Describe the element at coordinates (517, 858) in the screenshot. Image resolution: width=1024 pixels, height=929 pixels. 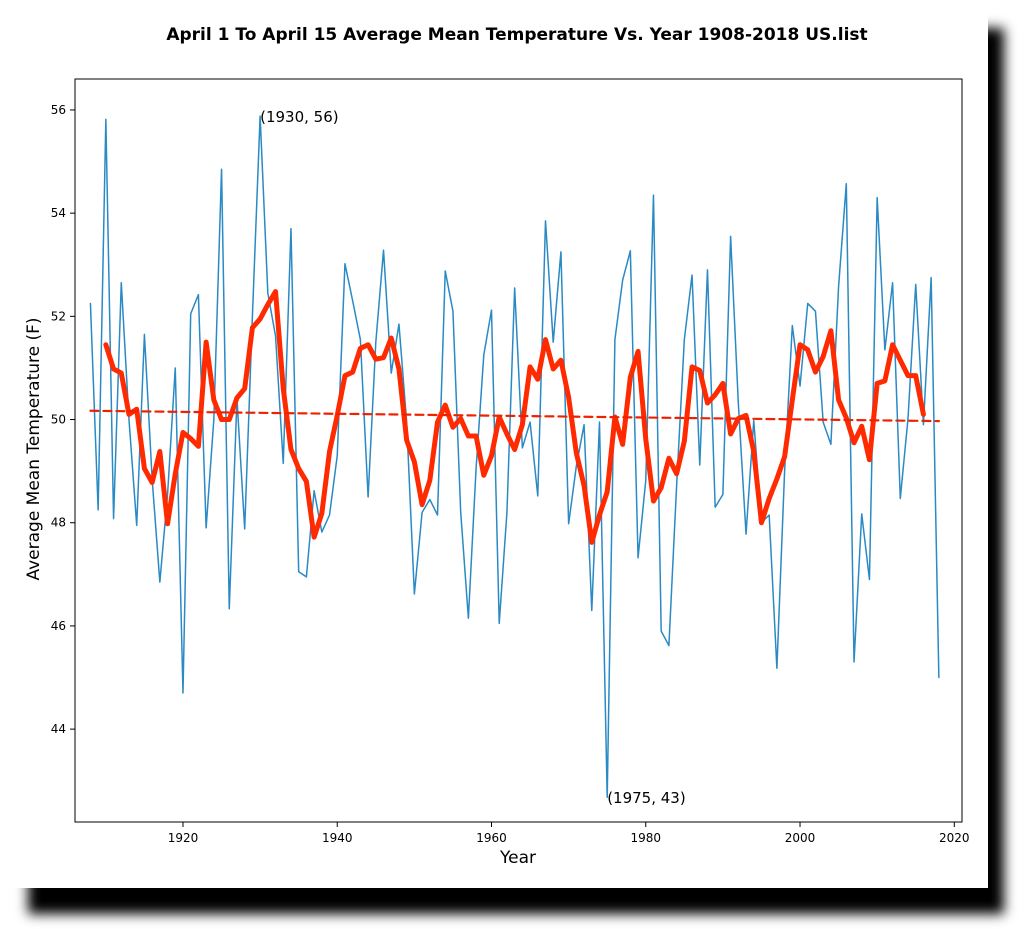
I see `x-axis-label: Year` at that location.